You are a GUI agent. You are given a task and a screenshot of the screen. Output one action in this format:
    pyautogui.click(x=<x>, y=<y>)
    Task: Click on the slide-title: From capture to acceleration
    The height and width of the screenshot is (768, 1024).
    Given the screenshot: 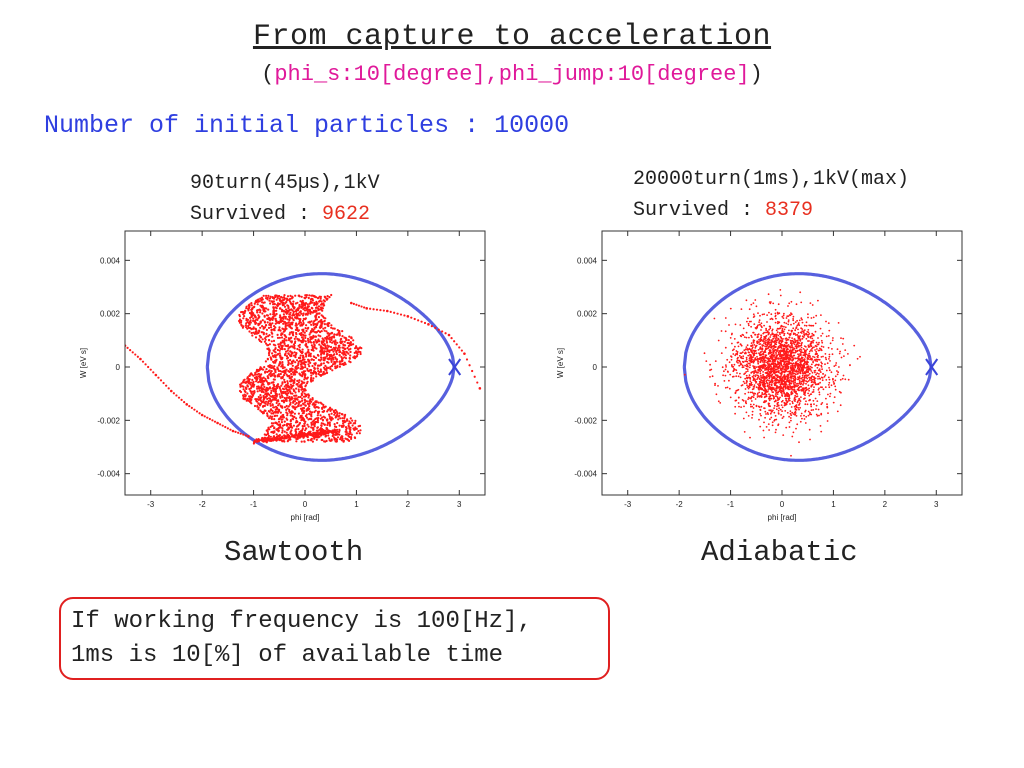 What is the action you would take?
    pyautogui.click(x=512, y=37)
    